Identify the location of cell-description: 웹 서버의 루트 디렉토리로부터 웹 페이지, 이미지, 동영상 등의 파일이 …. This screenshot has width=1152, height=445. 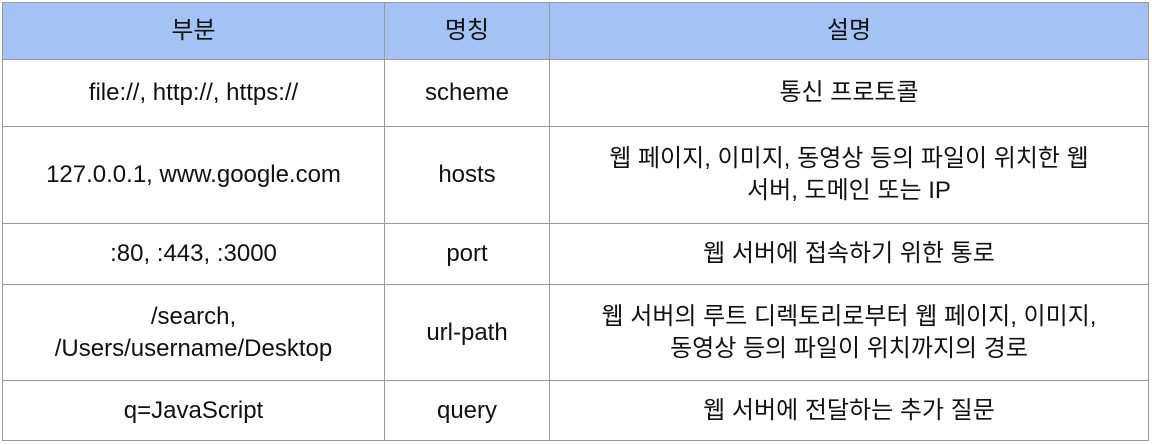
(849, 332).